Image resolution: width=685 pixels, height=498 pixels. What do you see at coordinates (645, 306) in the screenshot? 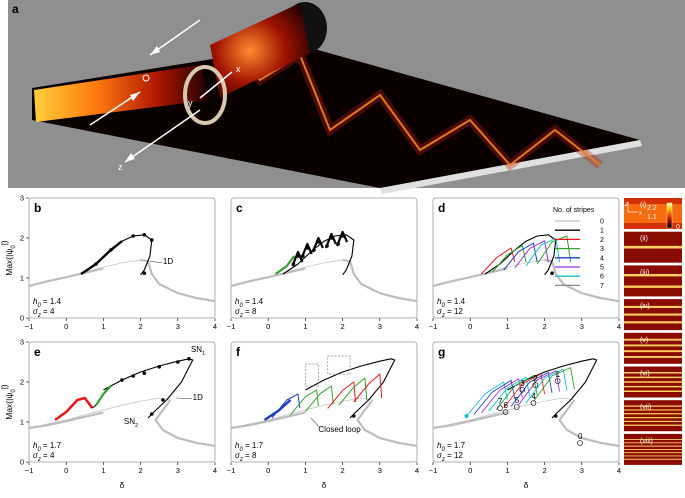
I see `profile-label: (iv)` at bounding box center [645, 306].